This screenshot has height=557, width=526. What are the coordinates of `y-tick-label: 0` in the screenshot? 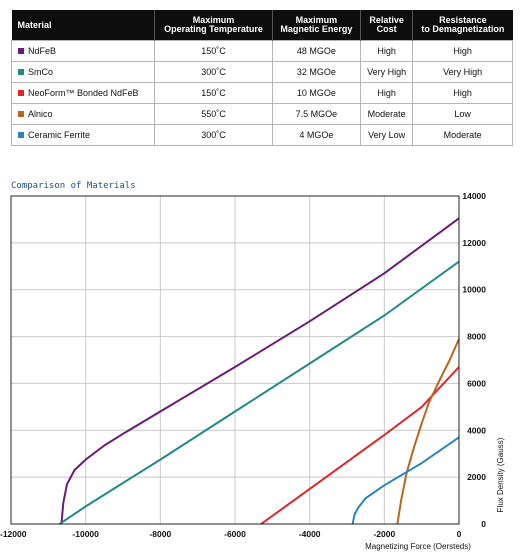 It's located at (483, 524).